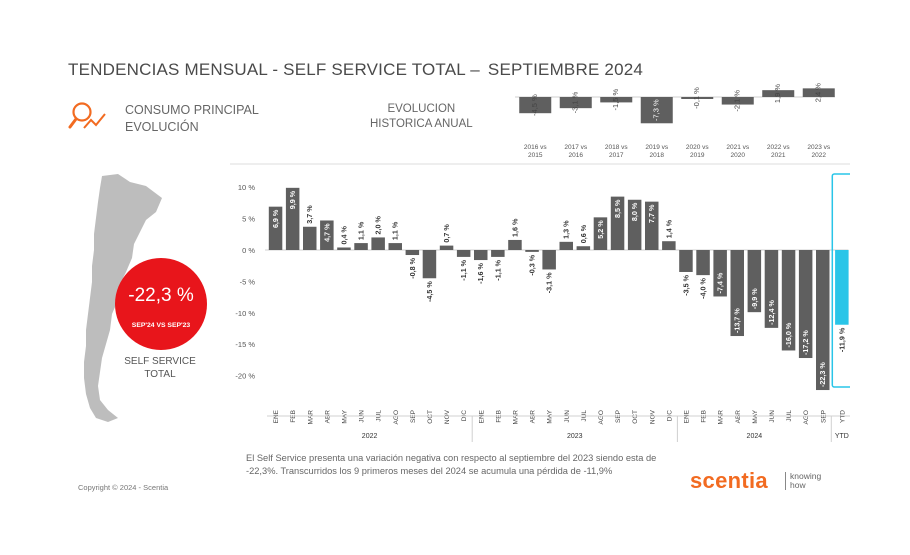  Describe the element at coordinates (583, 233) in the screenshot. I see `bar-data-label: 0,6 %` at that location.